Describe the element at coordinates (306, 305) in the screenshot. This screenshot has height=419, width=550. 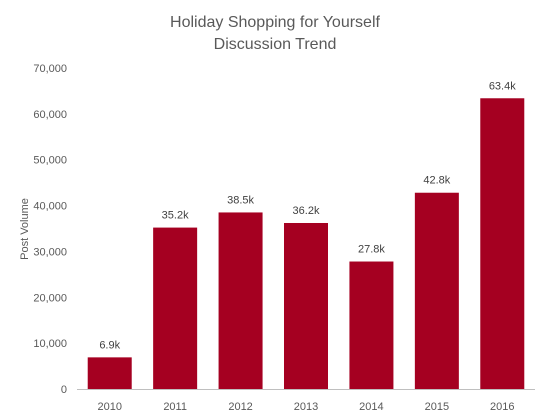
I see `bar-2013` at that location.